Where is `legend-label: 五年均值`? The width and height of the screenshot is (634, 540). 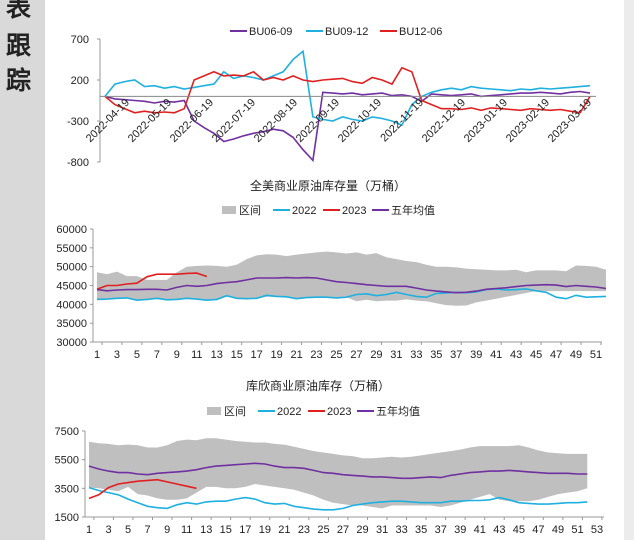
legend-label: 五年均值 is located at coordinates (398, 411).